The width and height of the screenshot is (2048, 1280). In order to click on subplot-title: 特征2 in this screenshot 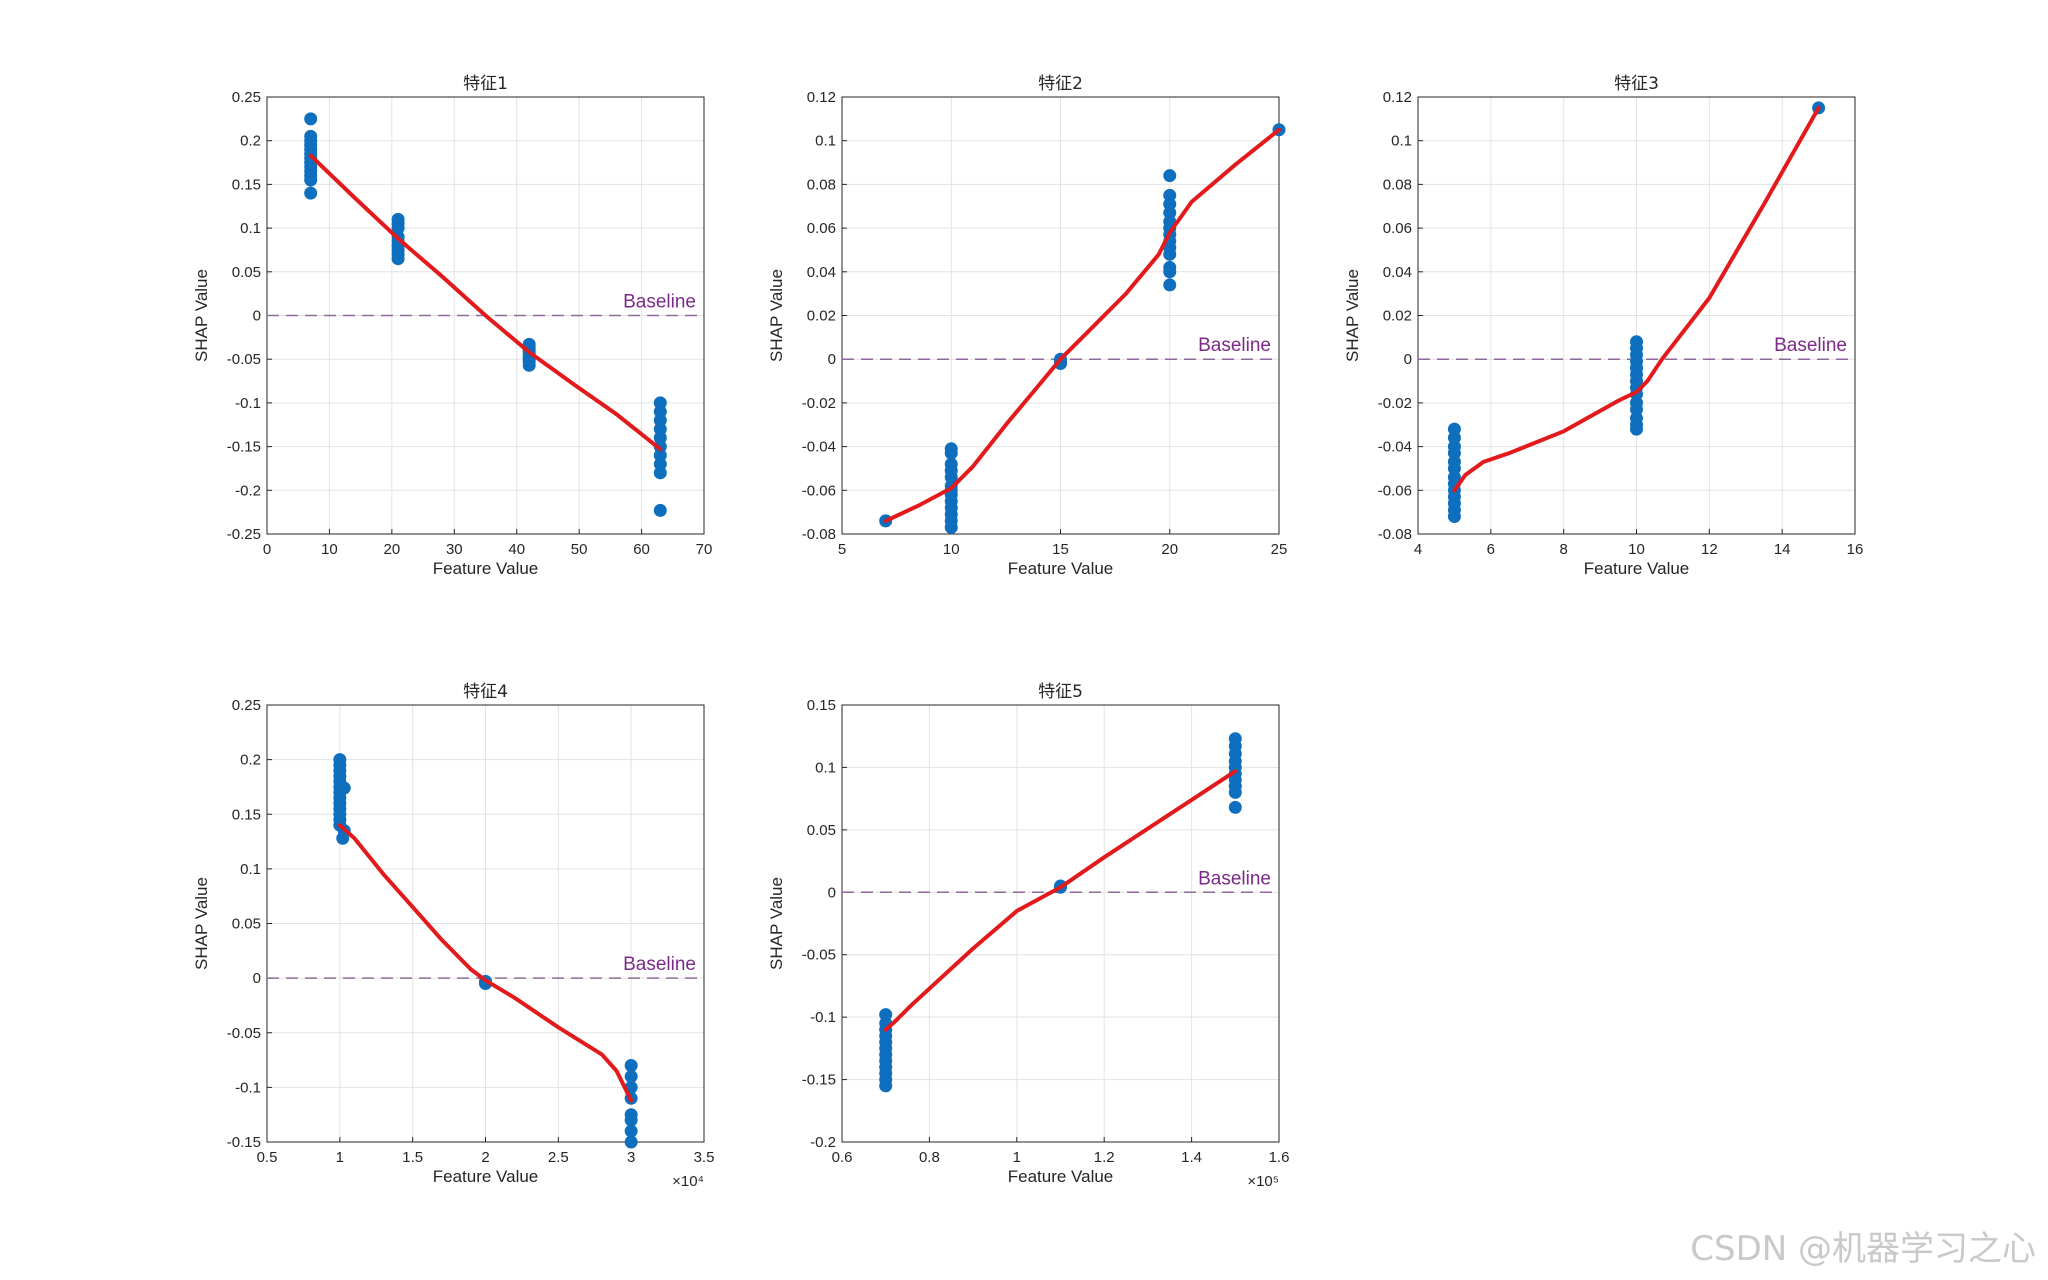, I will do `click(1060, 84)`.